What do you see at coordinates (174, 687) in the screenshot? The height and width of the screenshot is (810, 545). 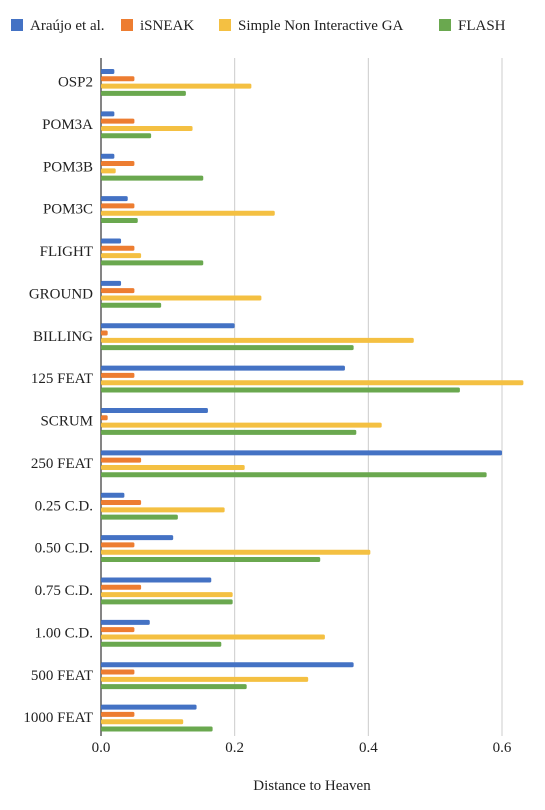 I see `bar-flash-500-feat` at bounding box center [174, 687].